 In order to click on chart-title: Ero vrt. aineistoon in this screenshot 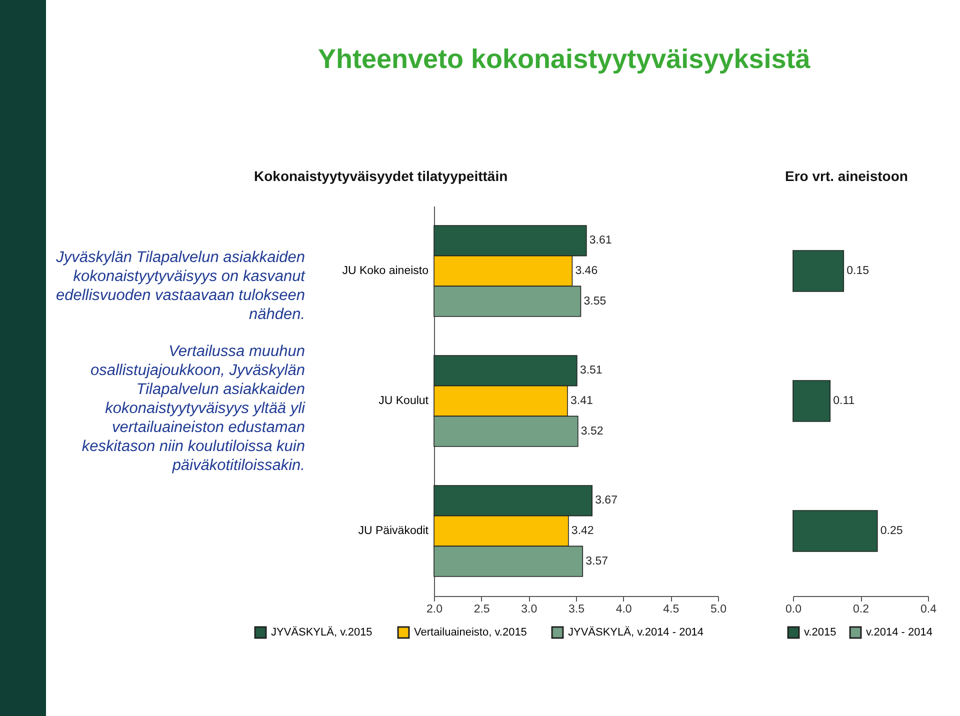, I will do `click(846, 176)`.